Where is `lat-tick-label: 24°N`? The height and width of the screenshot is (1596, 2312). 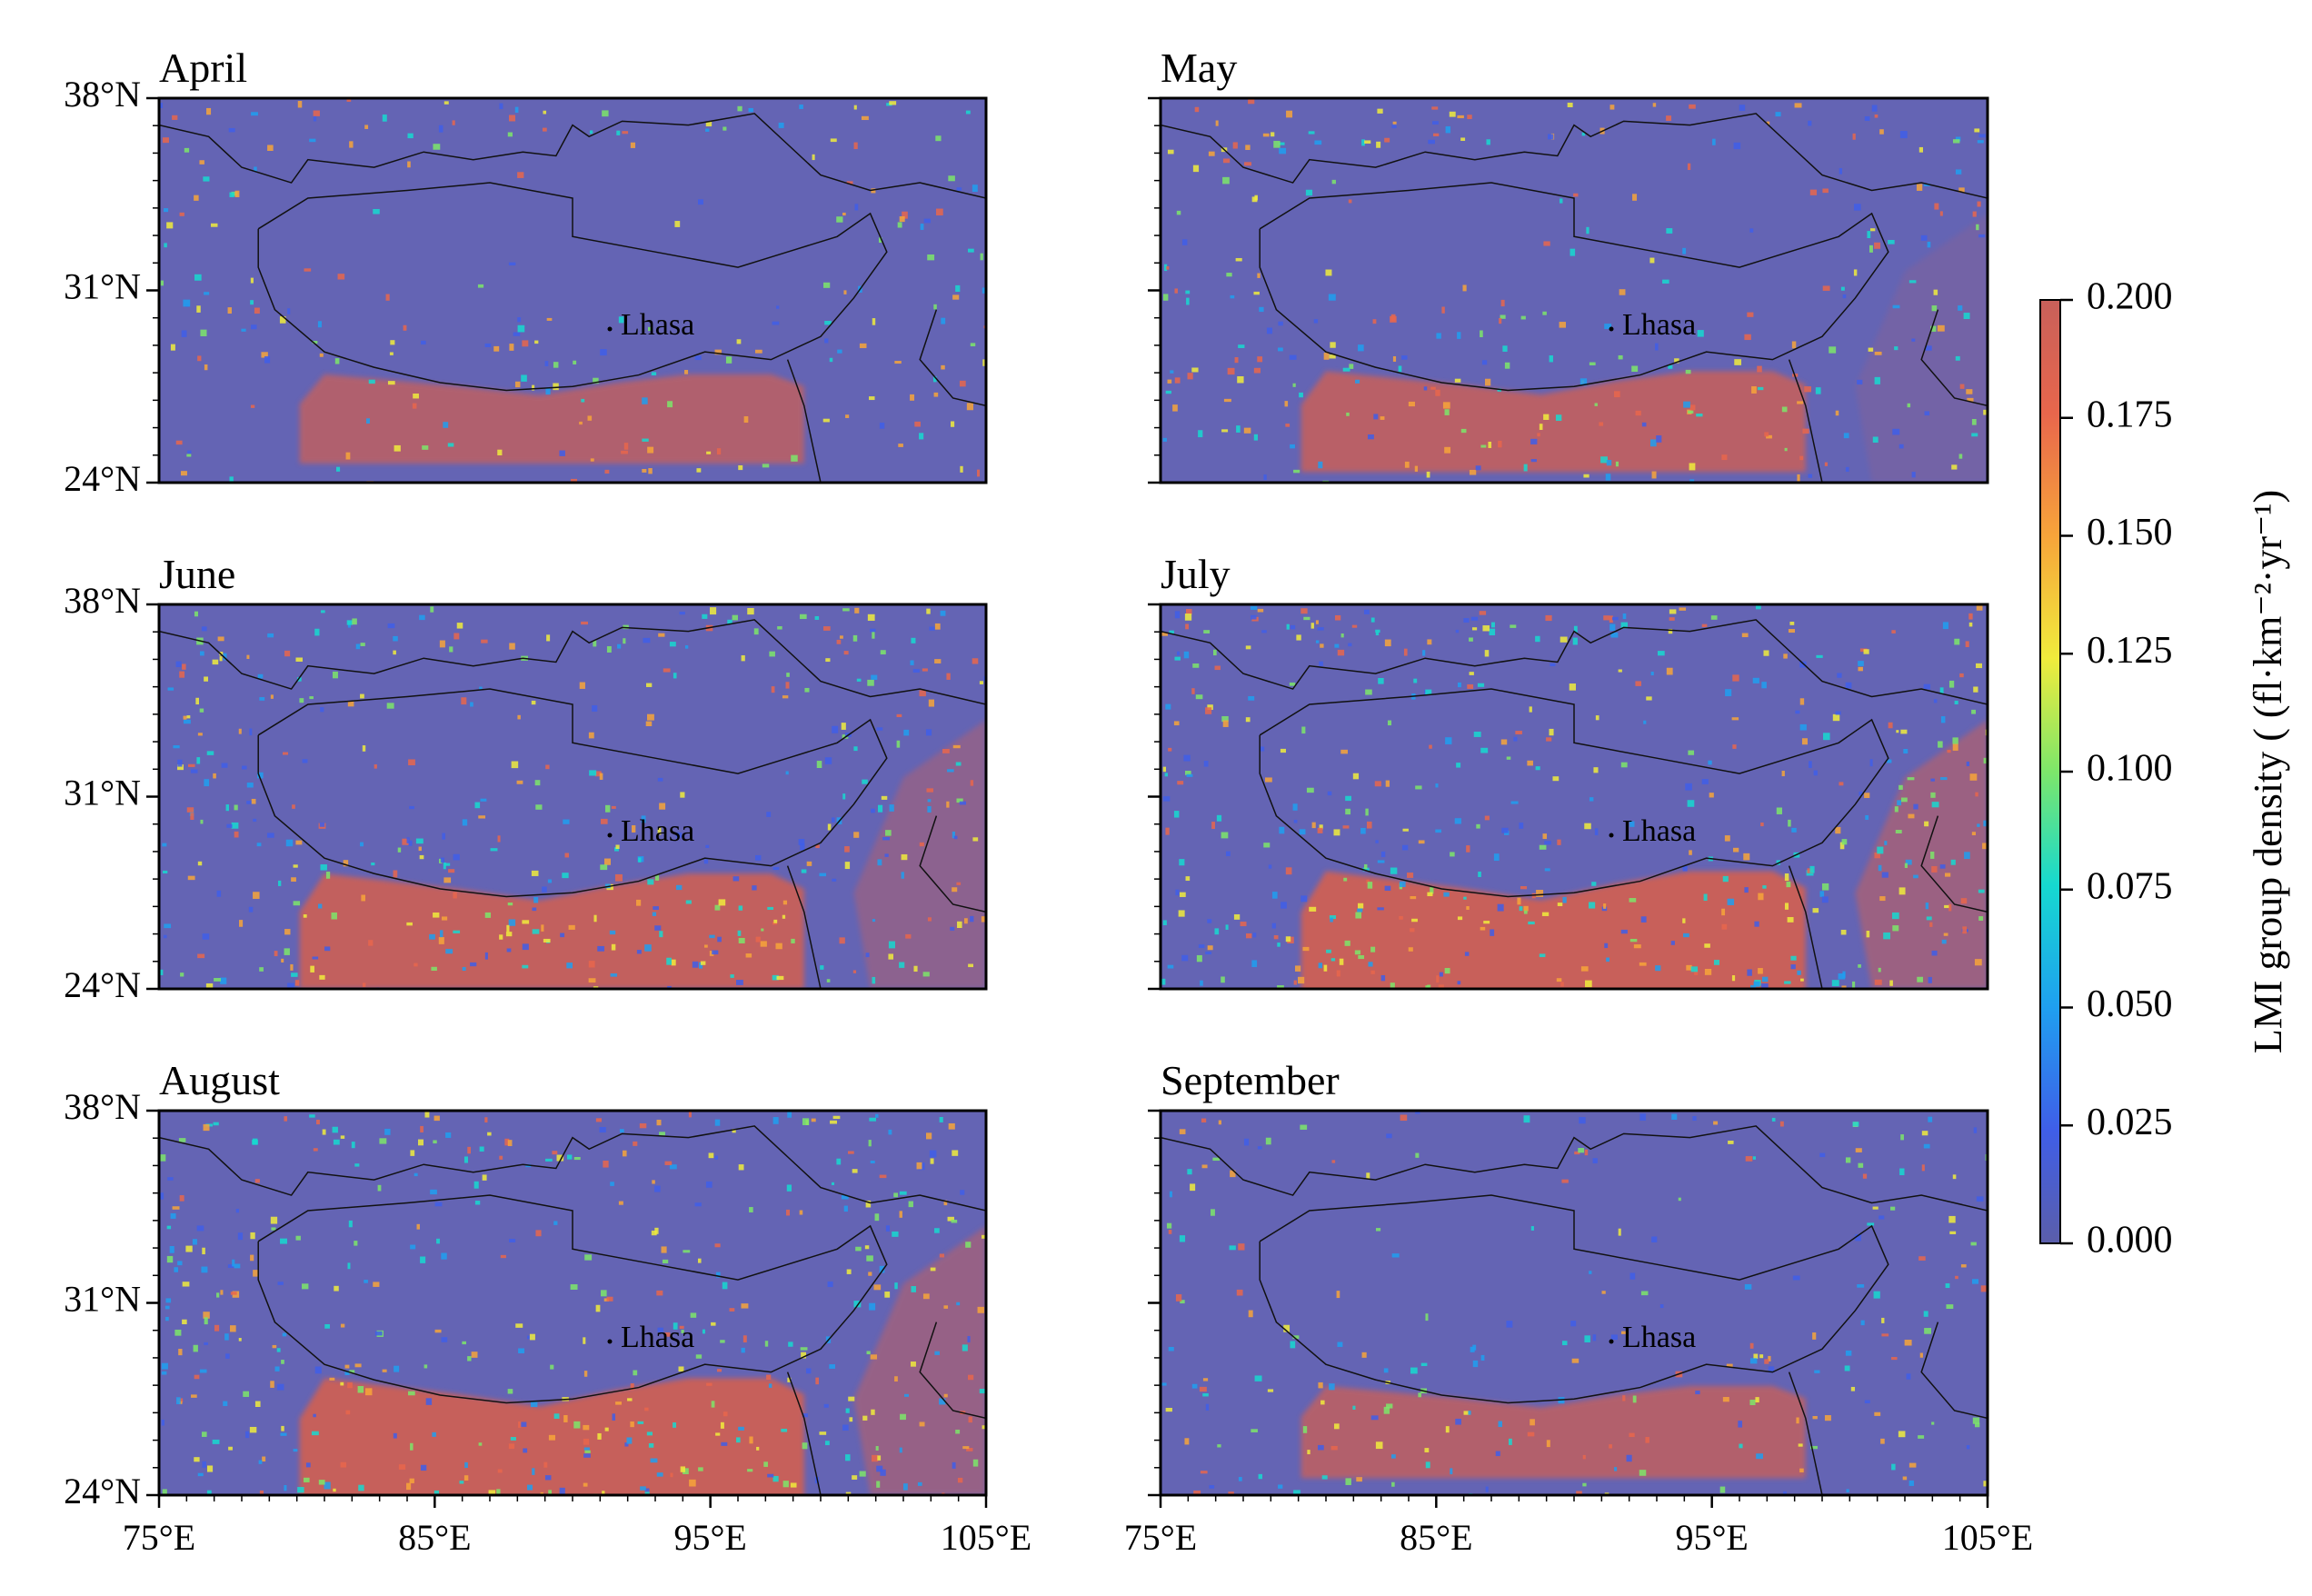
lat-tick-label: 24°N is located at coordinates (102, 1491).